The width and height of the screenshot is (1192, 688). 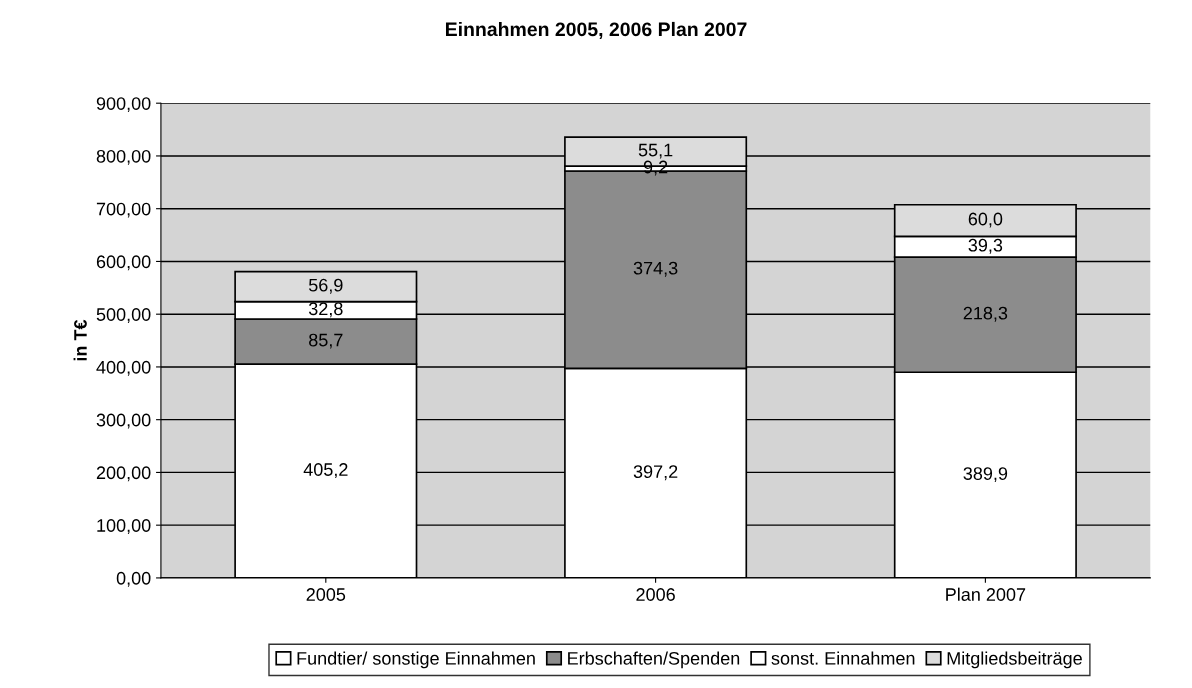 I want to click on data-label: 55,1, so click(x=655, y=151).